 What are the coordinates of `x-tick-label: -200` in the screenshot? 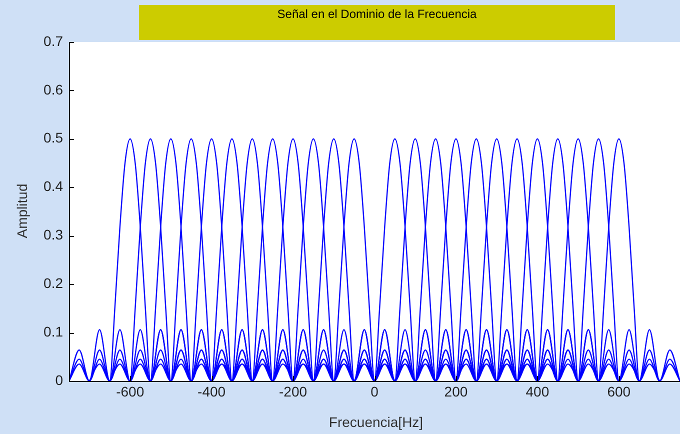 It's located at (293, 391).